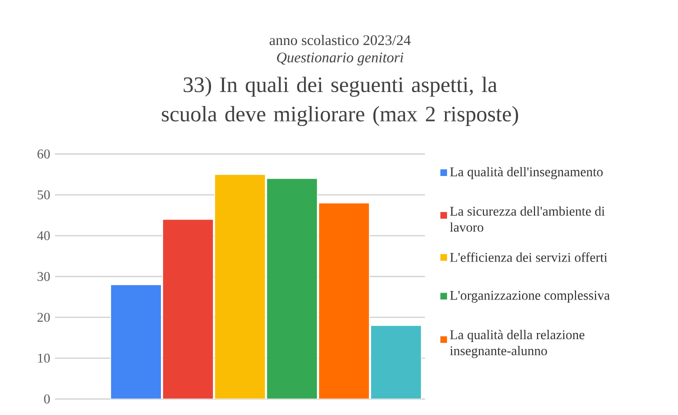 The image size is (678, 415). I want to click on legend-label: La sicurezza dell'ambiente di lavoro, so click(527, 219).